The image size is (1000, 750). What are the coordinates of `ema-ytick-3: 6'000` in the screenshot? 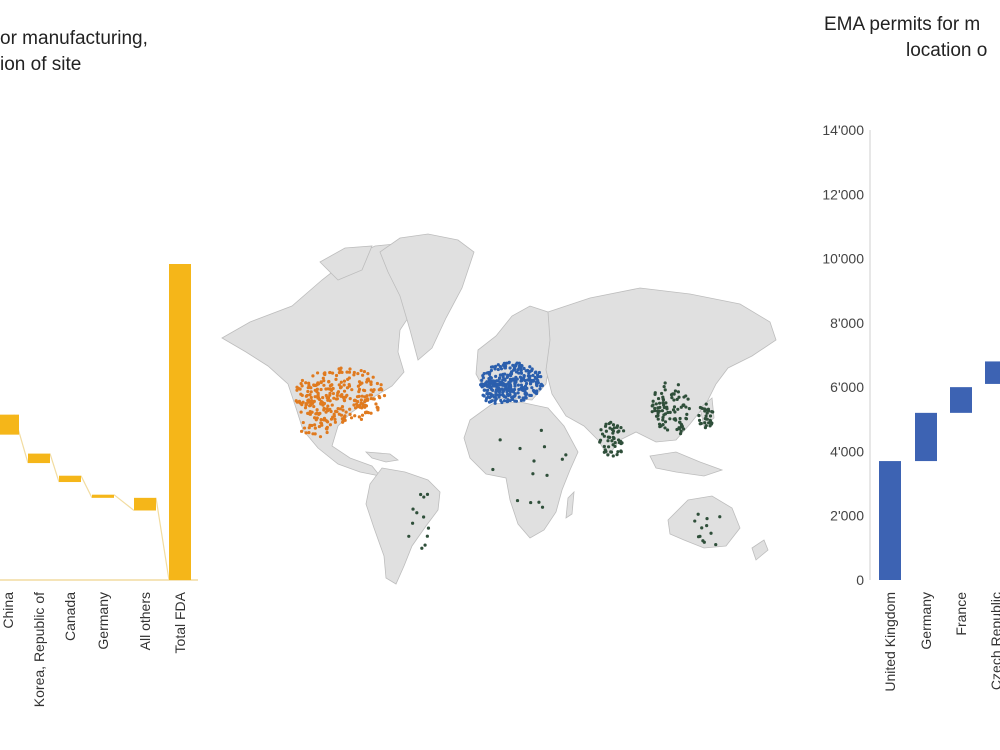 It's located at (847, 387).